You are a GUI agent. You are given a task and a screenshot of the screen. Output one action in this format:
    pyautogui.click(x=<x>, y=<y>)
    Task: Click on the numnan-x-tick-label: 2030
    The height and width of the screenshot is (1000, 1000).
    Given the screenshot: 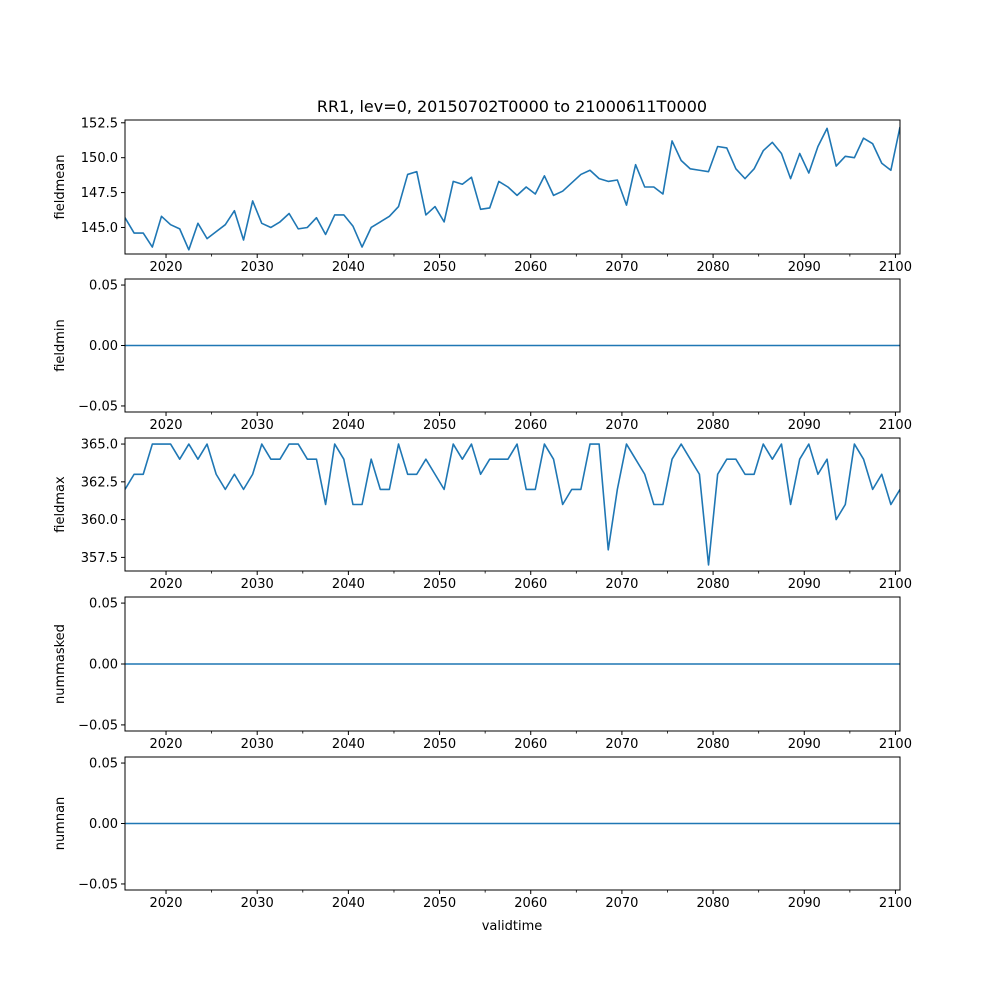 What is the action you would take?
    pyautogui.click(x=257, y=903)
    